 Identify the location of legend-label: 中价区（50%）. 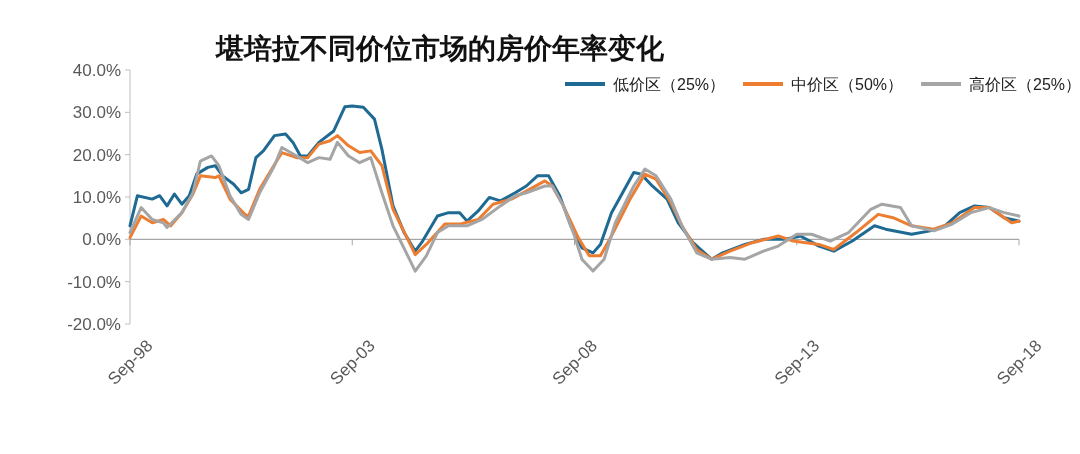
(847, 84).